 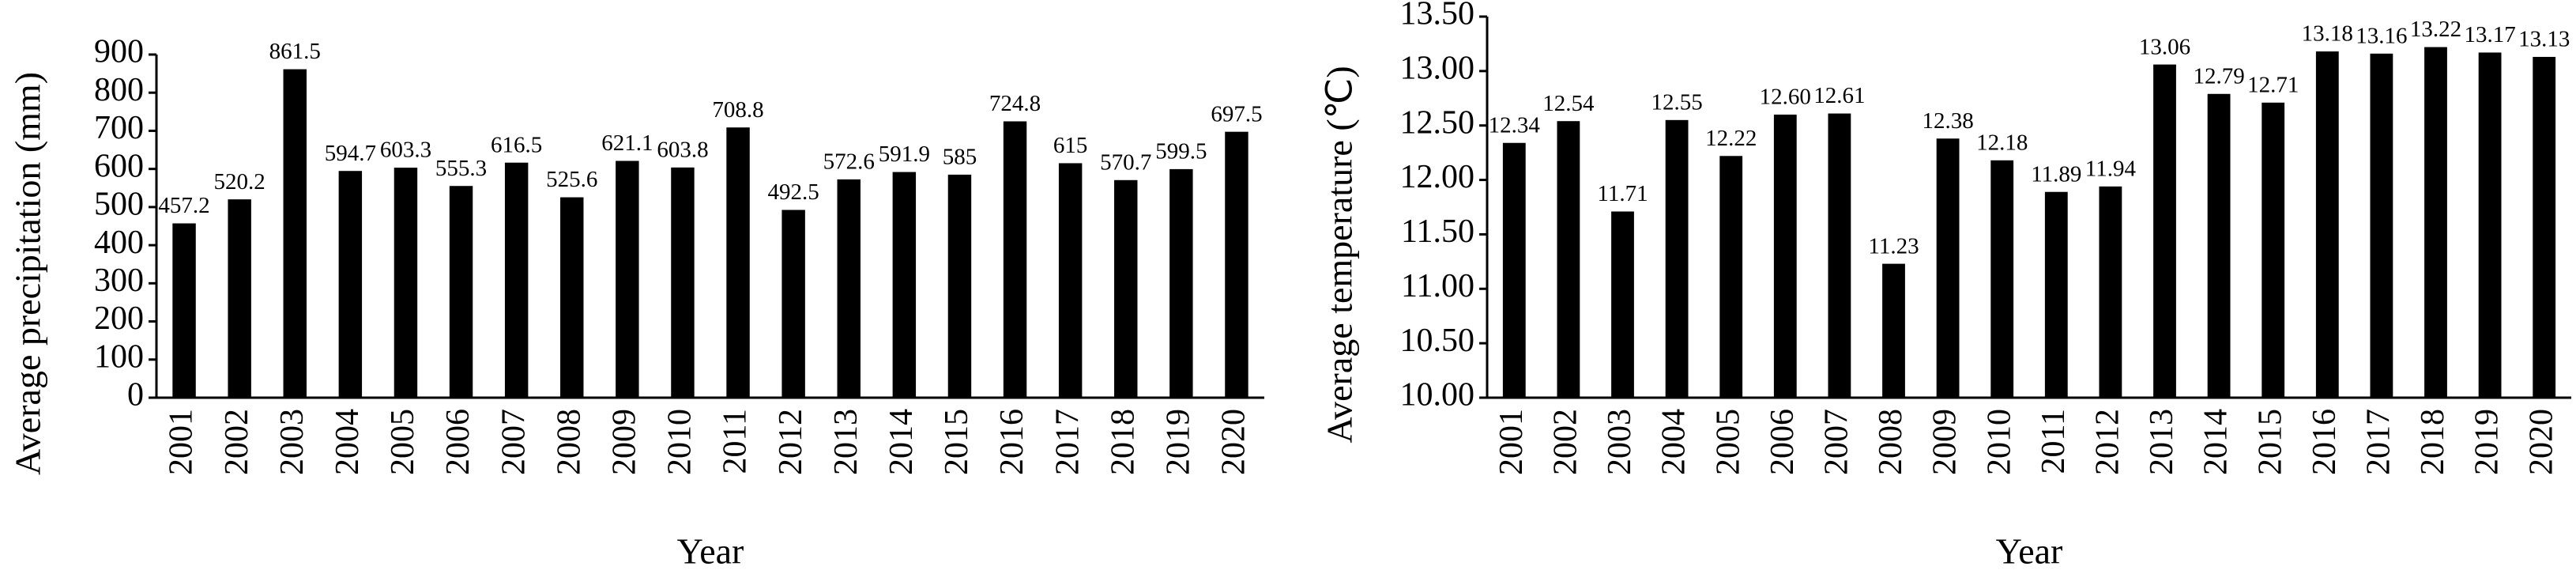 What do you see at coordinates (1437, 16) in the screenshot?
I see `y-tick-label: 13.50` at bounding box center [1437, 16].